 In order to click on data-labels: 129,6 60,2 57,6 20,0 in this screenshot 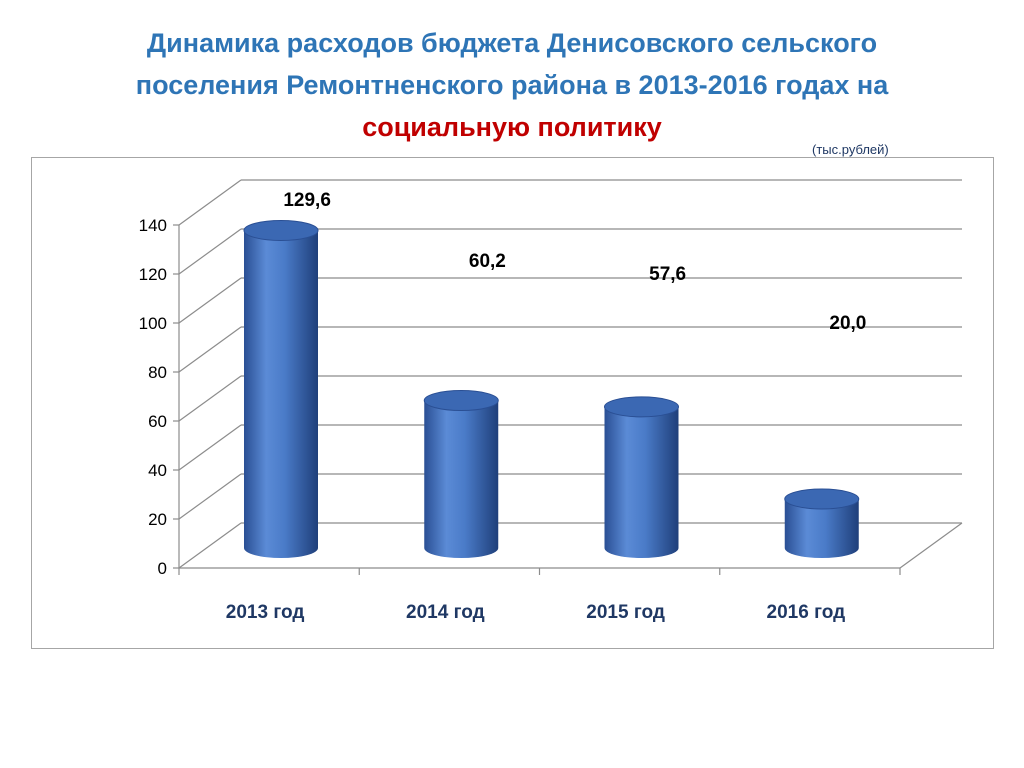, I will do `click(574, 262)`.